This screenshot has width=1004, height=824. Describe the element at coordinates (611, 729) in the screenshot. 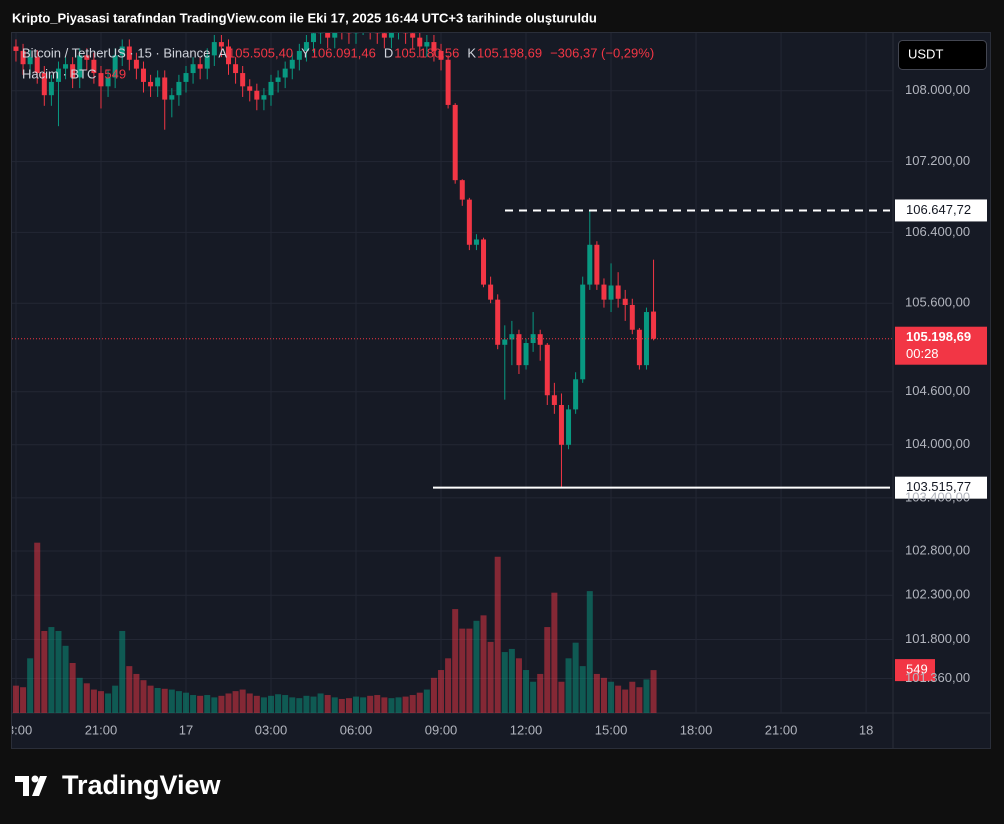

I see `x-tick-label: 15:00` at that location.